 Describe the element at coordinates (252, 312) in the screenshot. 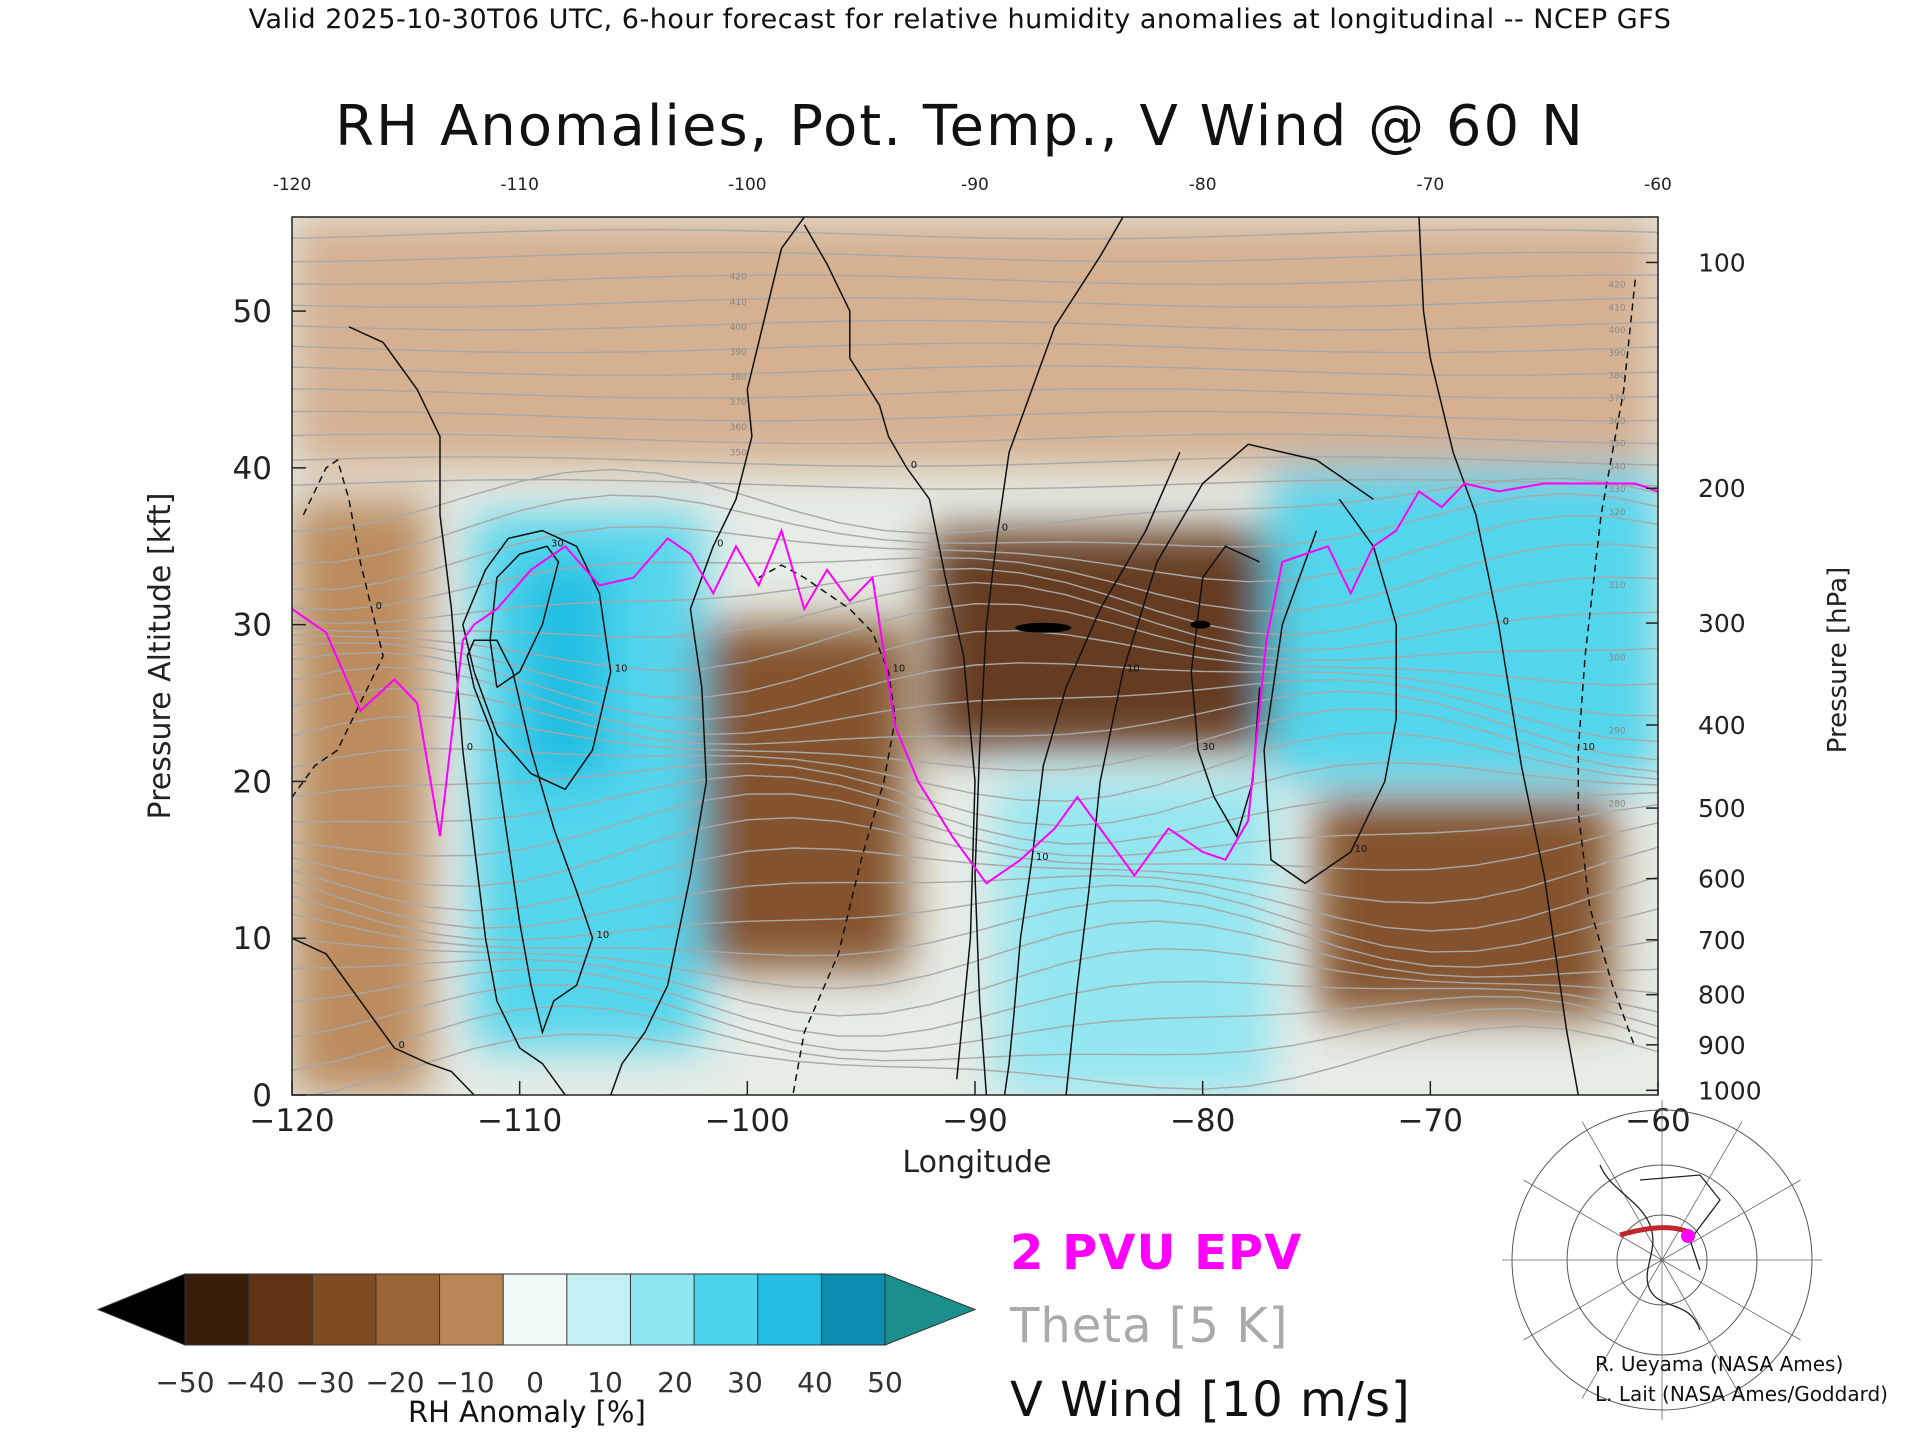

I see `y-tick-label: 50` at that location.